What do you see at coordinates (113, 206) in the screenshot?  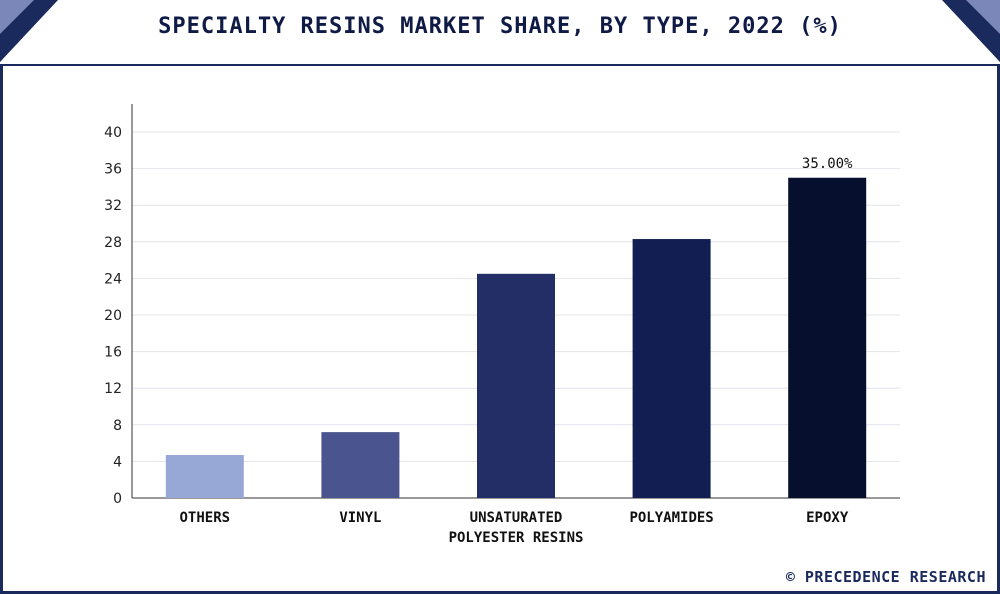 I see `y-tick-label: 32` at bounding box center [113, 206].